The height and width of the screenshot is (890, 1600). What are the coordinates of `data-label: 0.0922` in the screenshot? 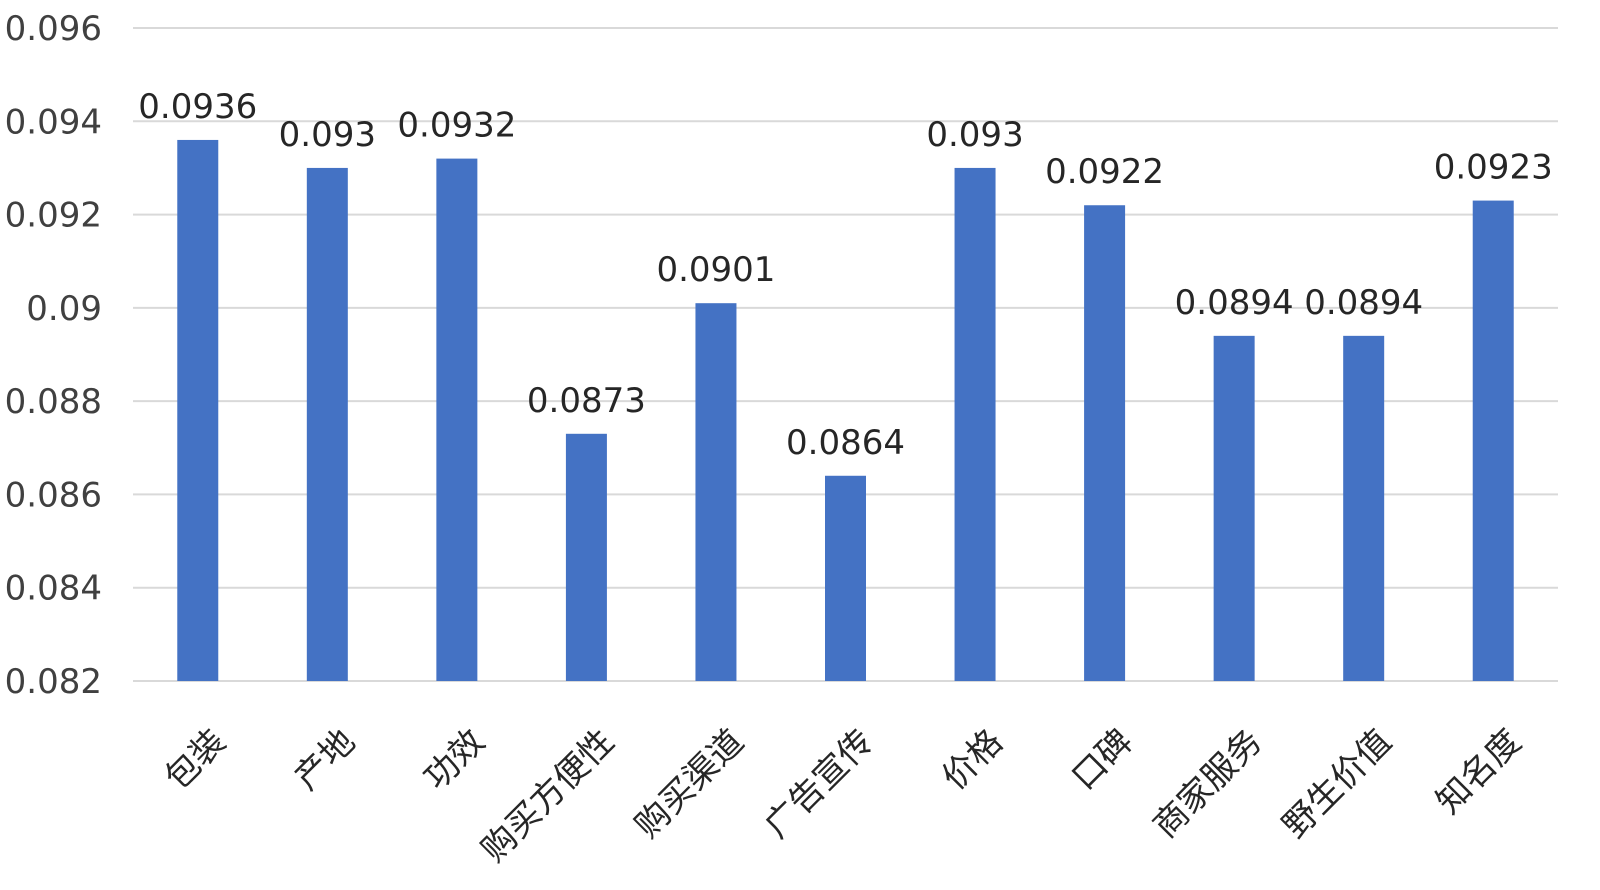 It's located at (1104, 172).